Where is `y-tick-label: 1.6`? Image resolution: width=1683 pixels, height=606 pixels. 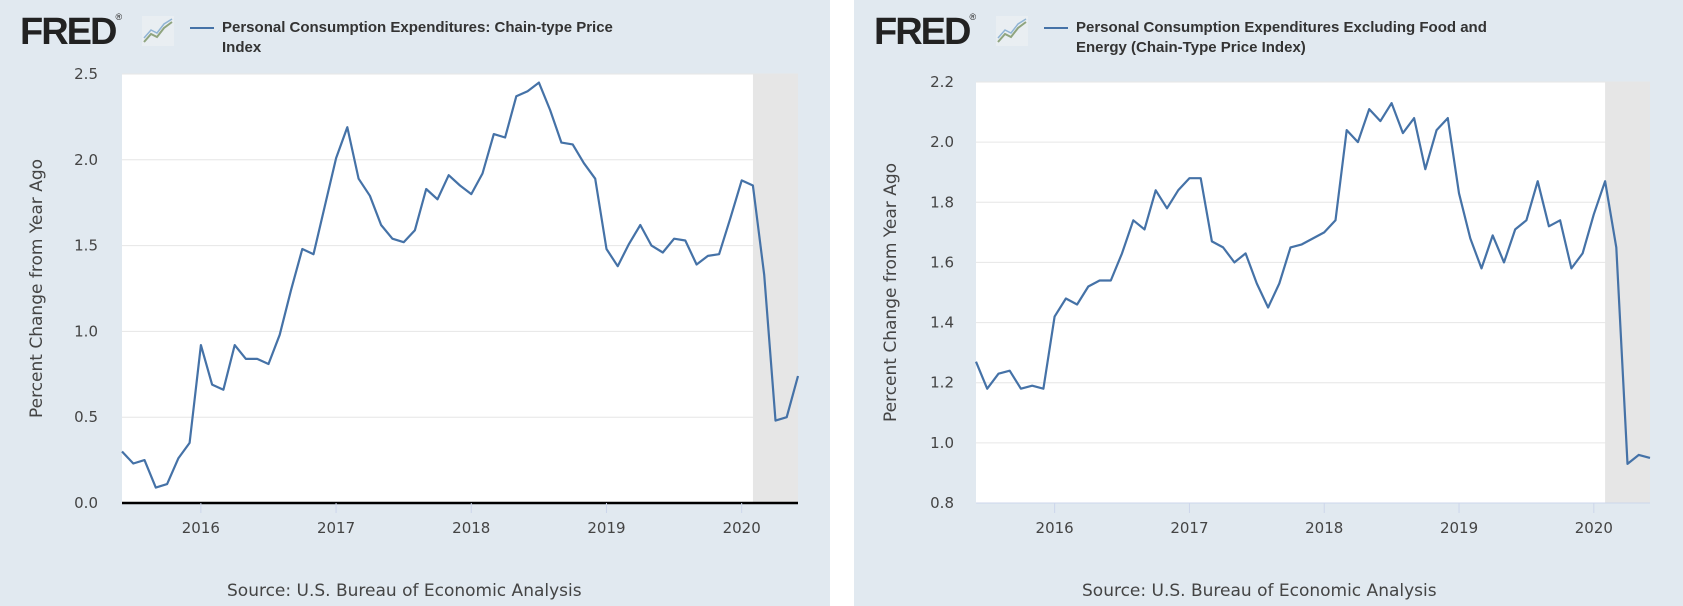
y-tick-label: 1.6 is located at coordinates (942, 262).